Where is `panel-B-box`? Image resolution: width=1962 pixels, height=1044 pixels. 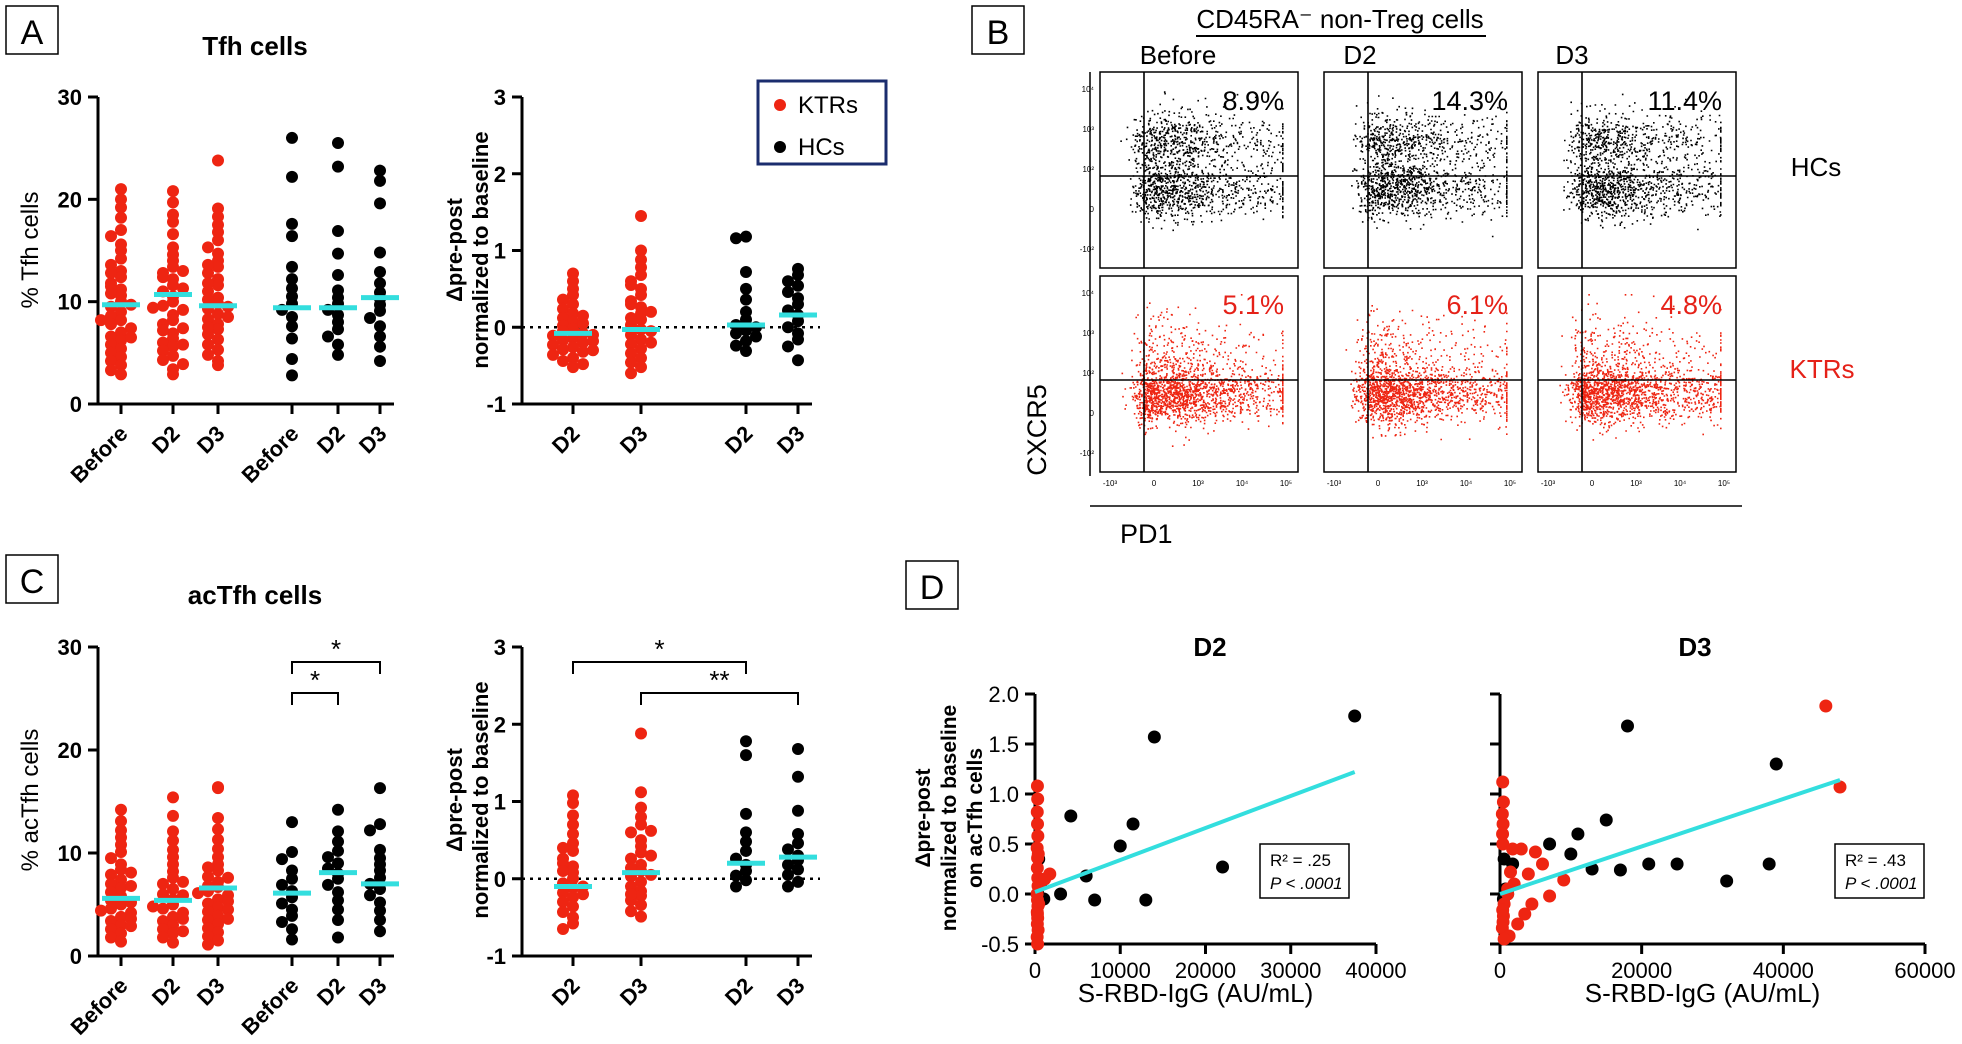 panel-B-box is located at coordinates (998, 30).